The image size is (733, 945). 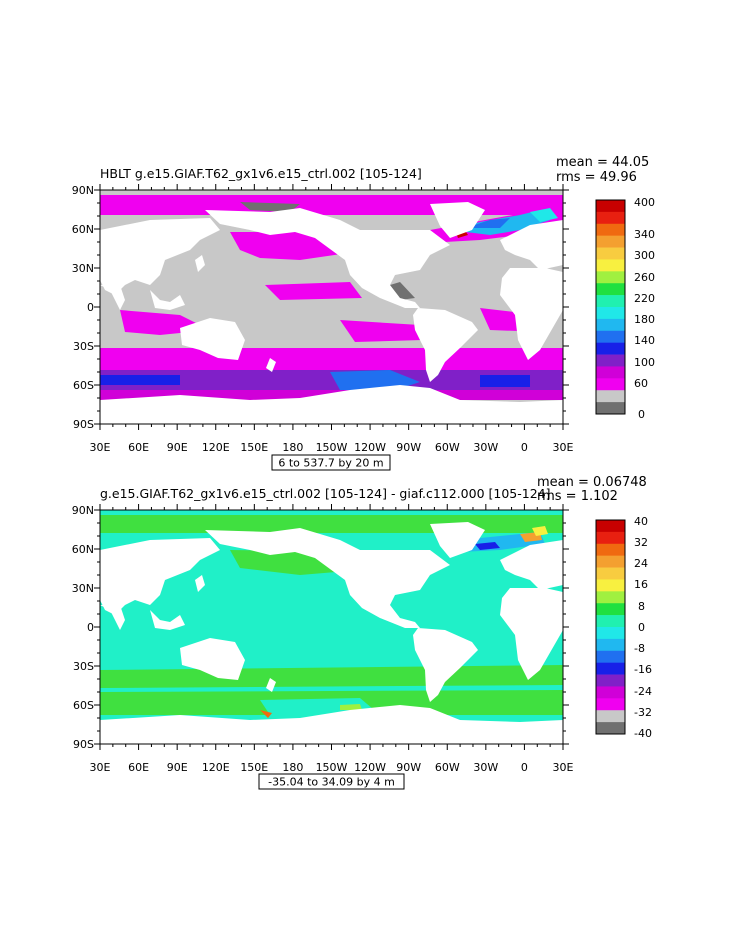 What do you see at coordinates (83, 307) in the screenshot?
I see `panel-1-lat-axis: 90N 60N 30N 0 30S 60S 90S` at bounding box center [83, 307].